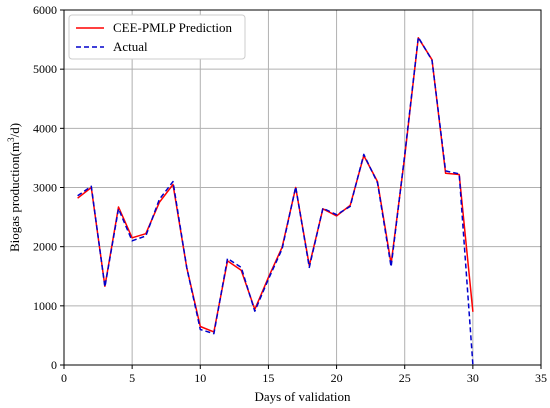  I want to click on y-axis-title-suffix: /d), so click(14, 130).